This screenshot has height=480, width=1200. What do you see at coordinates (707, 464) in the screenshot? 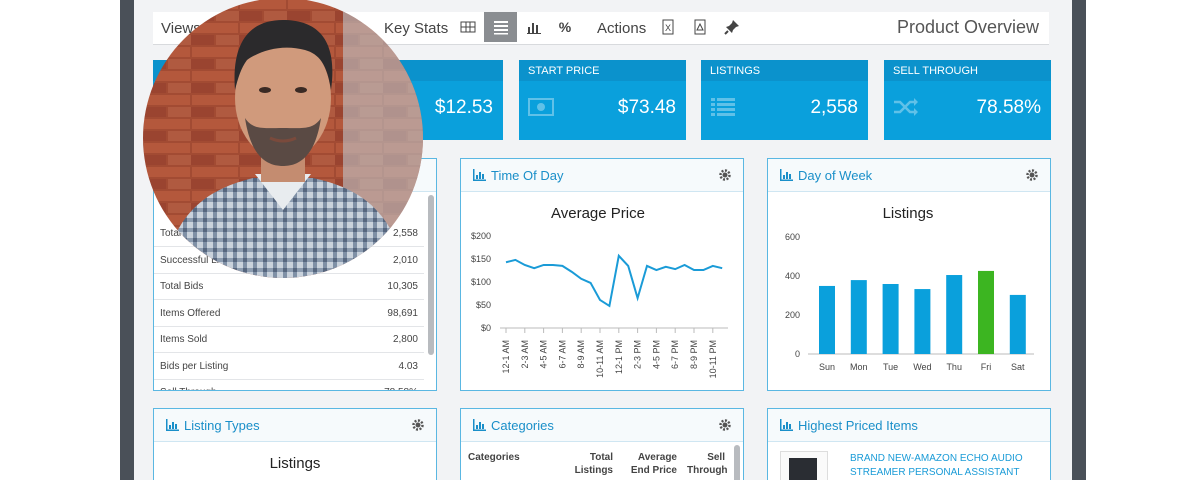
I see `column-header: Sell Through` at bounding box center [707, 464].